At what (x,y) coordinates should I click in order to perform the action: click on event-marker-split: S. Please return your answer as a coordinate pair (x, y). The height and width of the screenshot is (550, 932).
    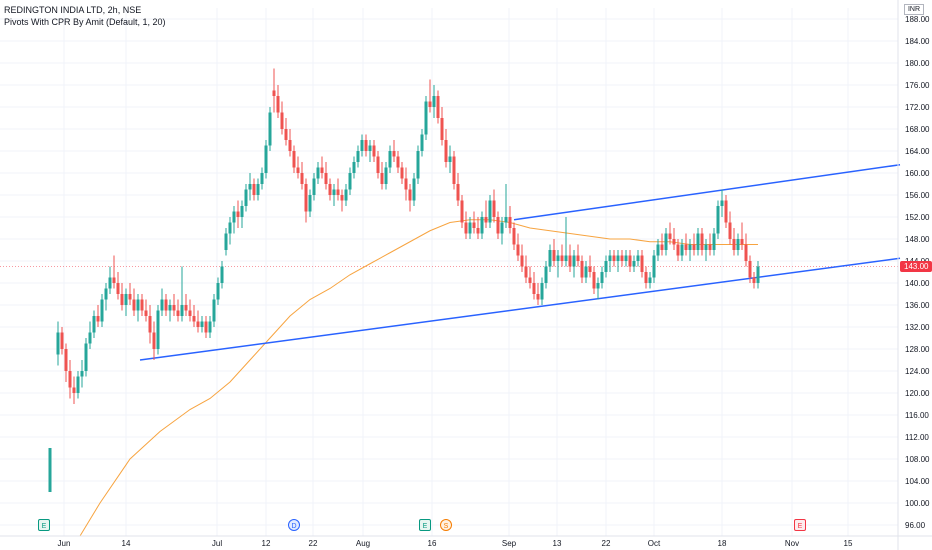
    Looking at the image, I should click on (446, 525).